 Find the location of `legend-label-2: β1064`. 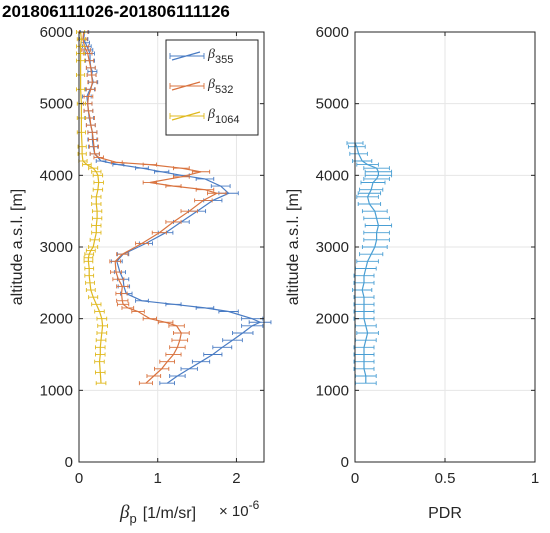

legend-label-2: β1064 is located at coordinates (223, 116).